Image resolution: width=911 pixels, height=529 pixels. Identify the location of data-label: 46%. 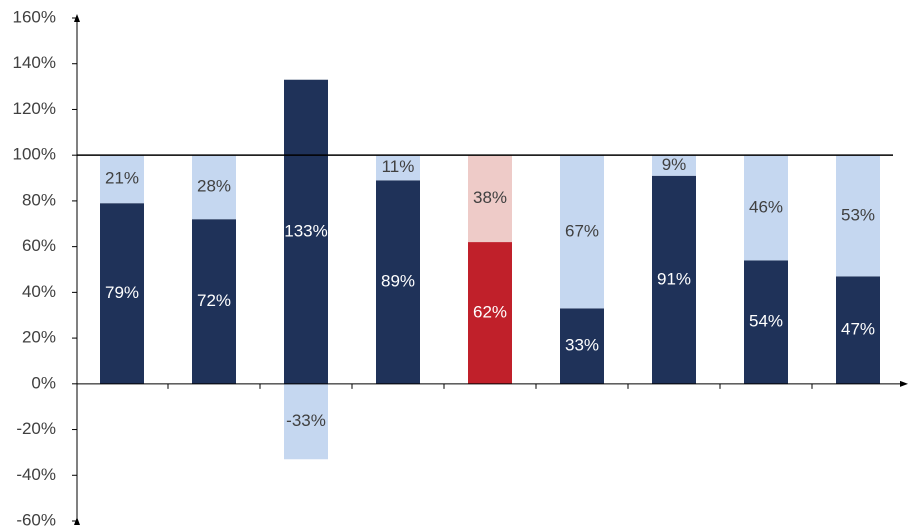
(766, 206).